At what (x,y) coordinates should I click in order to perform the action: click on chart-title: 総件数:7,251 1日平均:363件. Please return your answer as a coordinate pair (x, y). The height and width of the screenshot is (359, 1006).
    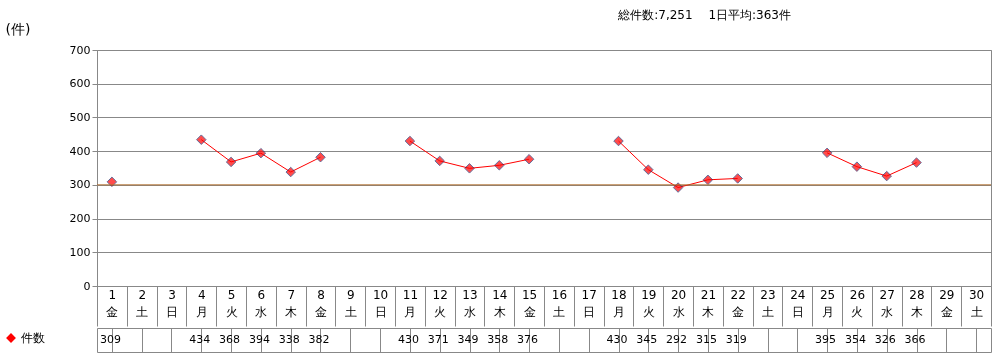
    Looking at the image, I should click on (704, 14).